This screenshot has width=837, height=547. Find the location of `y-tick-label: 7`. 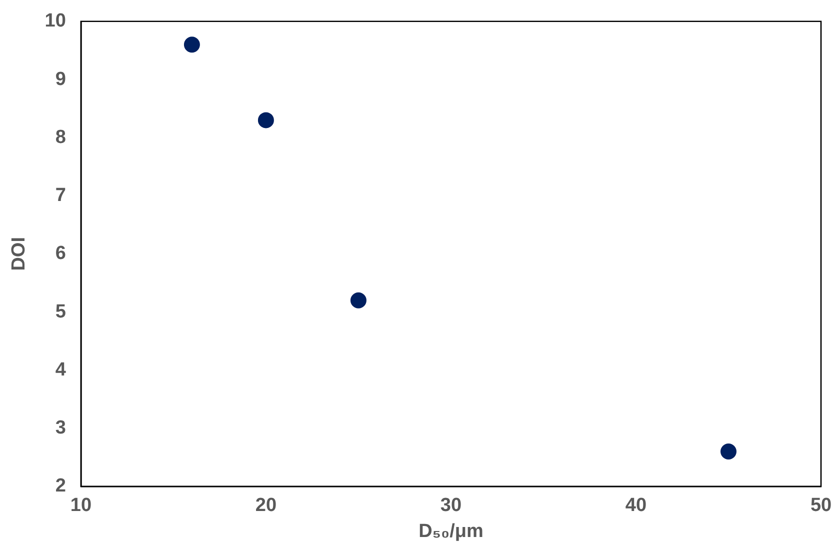

y-tick-label: 7 is located at coordinates (60, 195).